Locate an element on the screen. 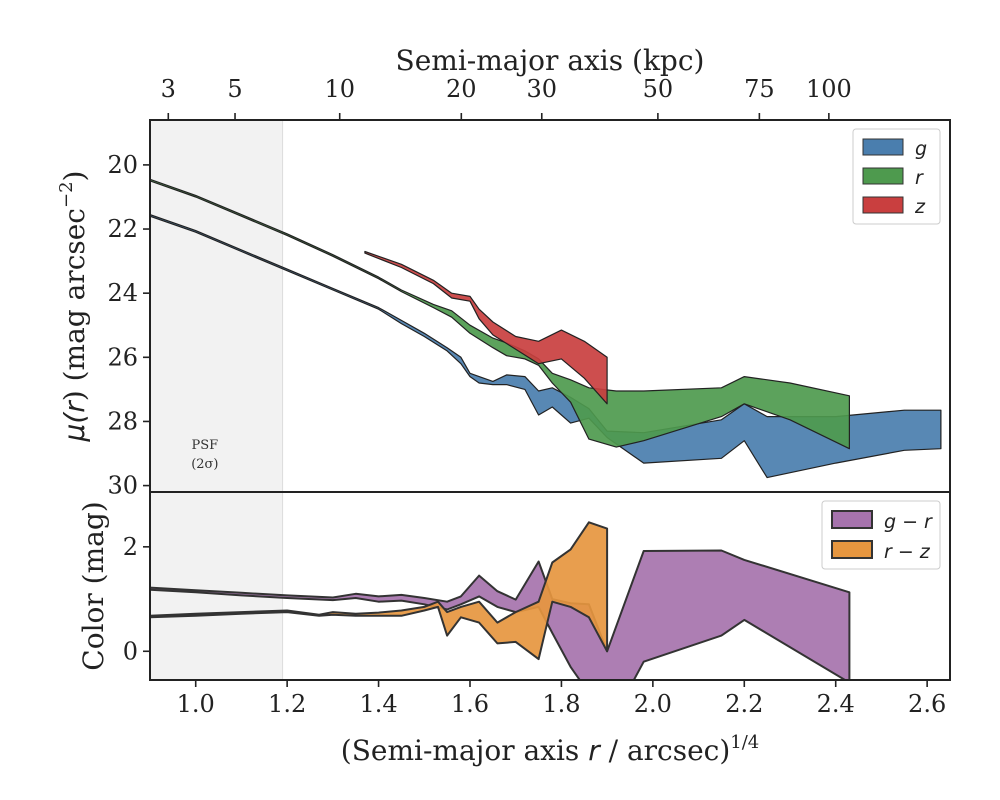 This screenshot has width=1000, height=800. kpc-tick-label-50: 50 is located at coordinates (658, 89).